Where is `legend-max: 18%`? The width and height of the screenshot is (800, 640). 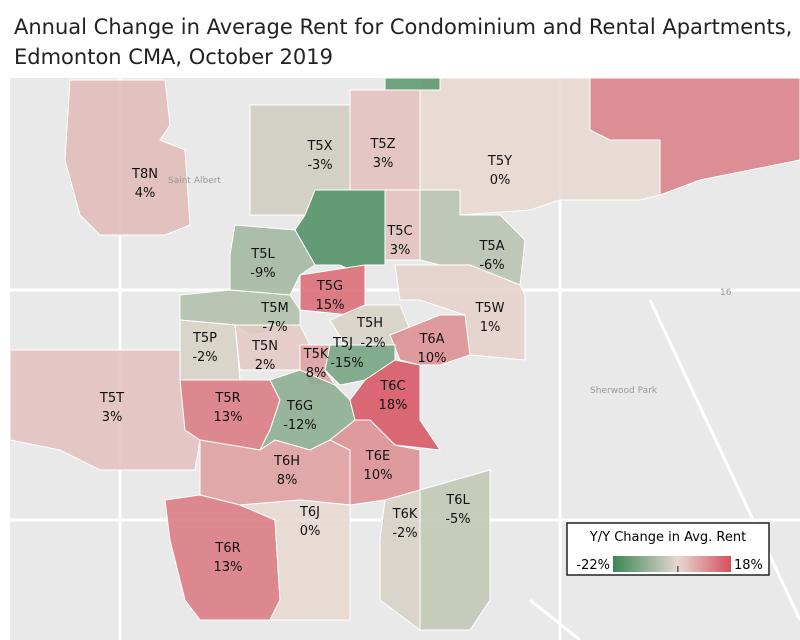 legend-max: 18% is located at coordinates (748, 565).